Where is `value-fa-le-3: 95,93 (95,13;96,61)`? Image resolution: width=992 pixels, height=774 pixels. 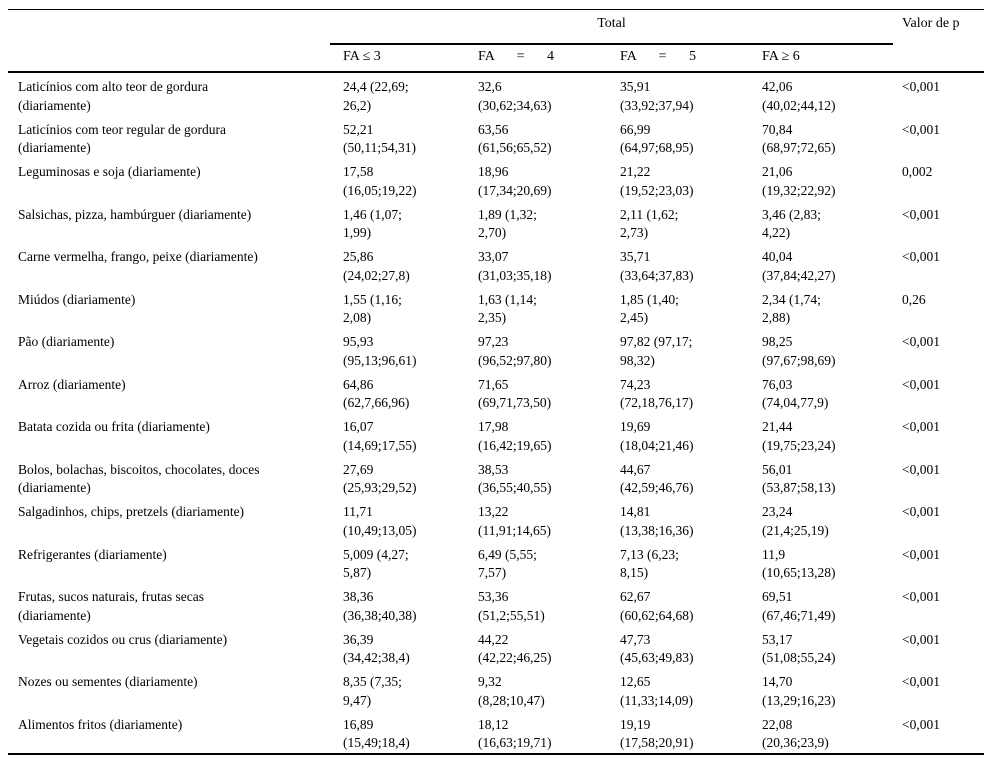
value-fa-le-3: 95,93 (95,13;96,61) is located at coordinates (380, 351).